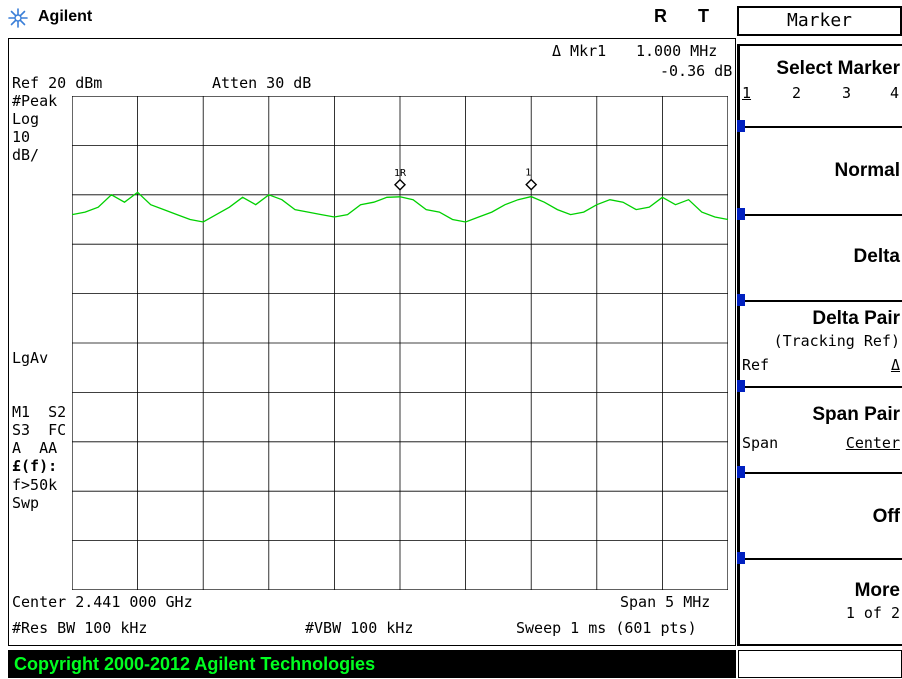 Image resolution: width=902 pixels, height=679 pixels. What do you see at coordinates (856, 318) in the screenshot?
I see `delta-pair-label: Delta Pair` at bounding box center [856, 318].